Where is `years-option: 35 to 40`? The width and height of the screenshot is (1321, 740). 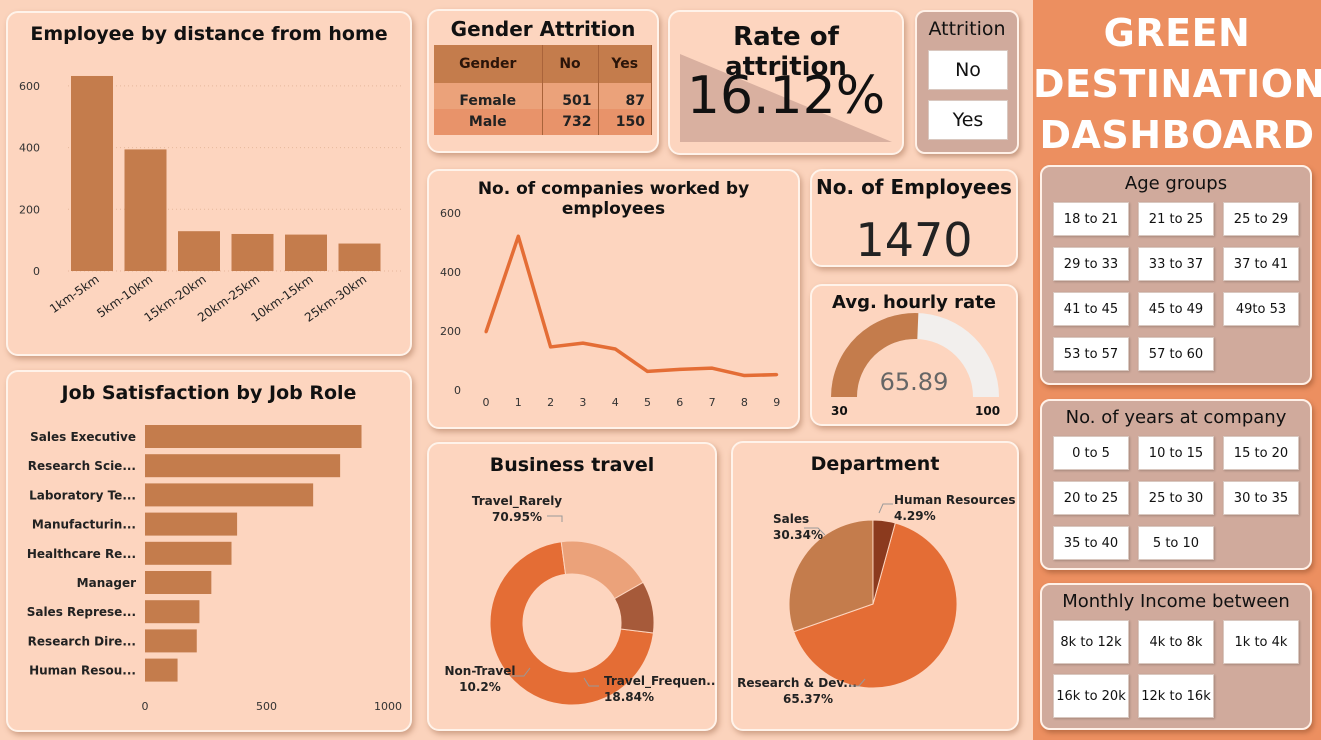
years-option: 35 to 40 is located at coordinates (1091, 543).